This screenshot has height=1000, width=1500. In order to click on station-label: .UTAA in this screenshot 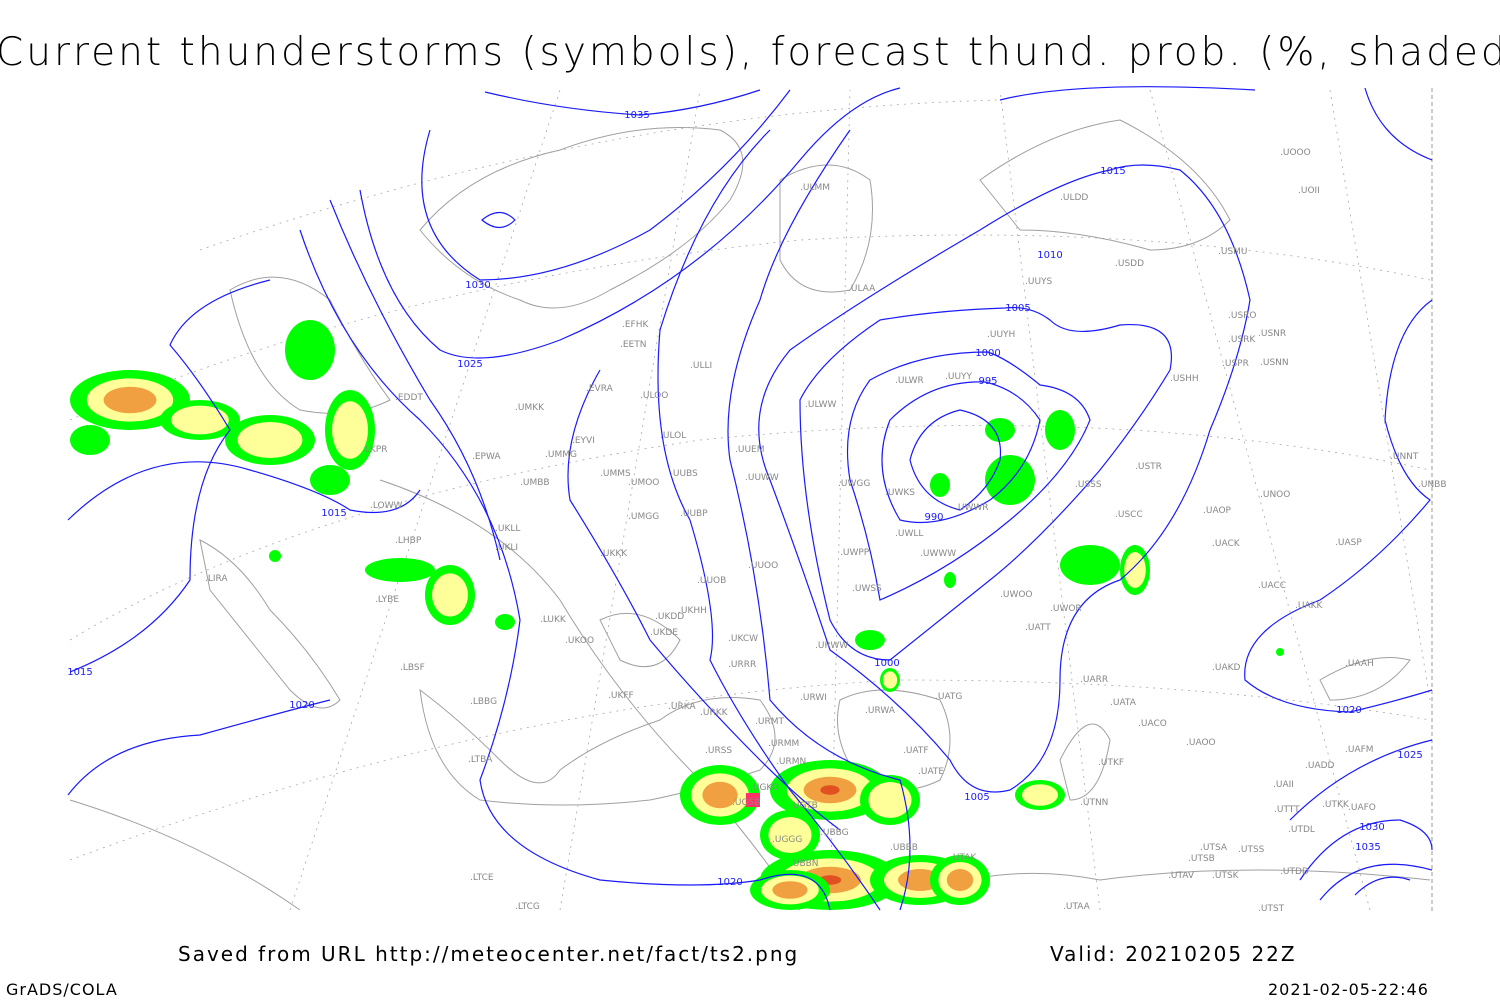, I will do `click(1077, 907)`.